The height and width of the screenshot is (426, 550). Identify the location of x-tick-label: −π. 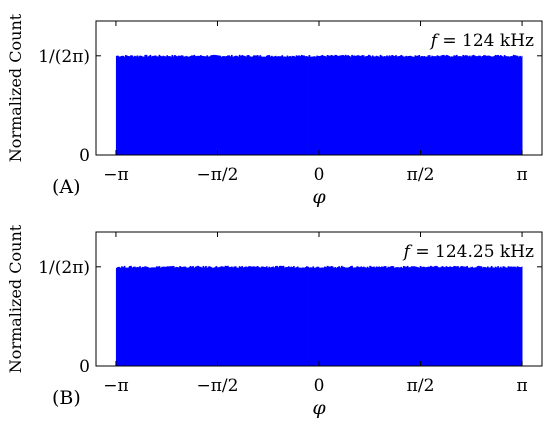
(115, 386).